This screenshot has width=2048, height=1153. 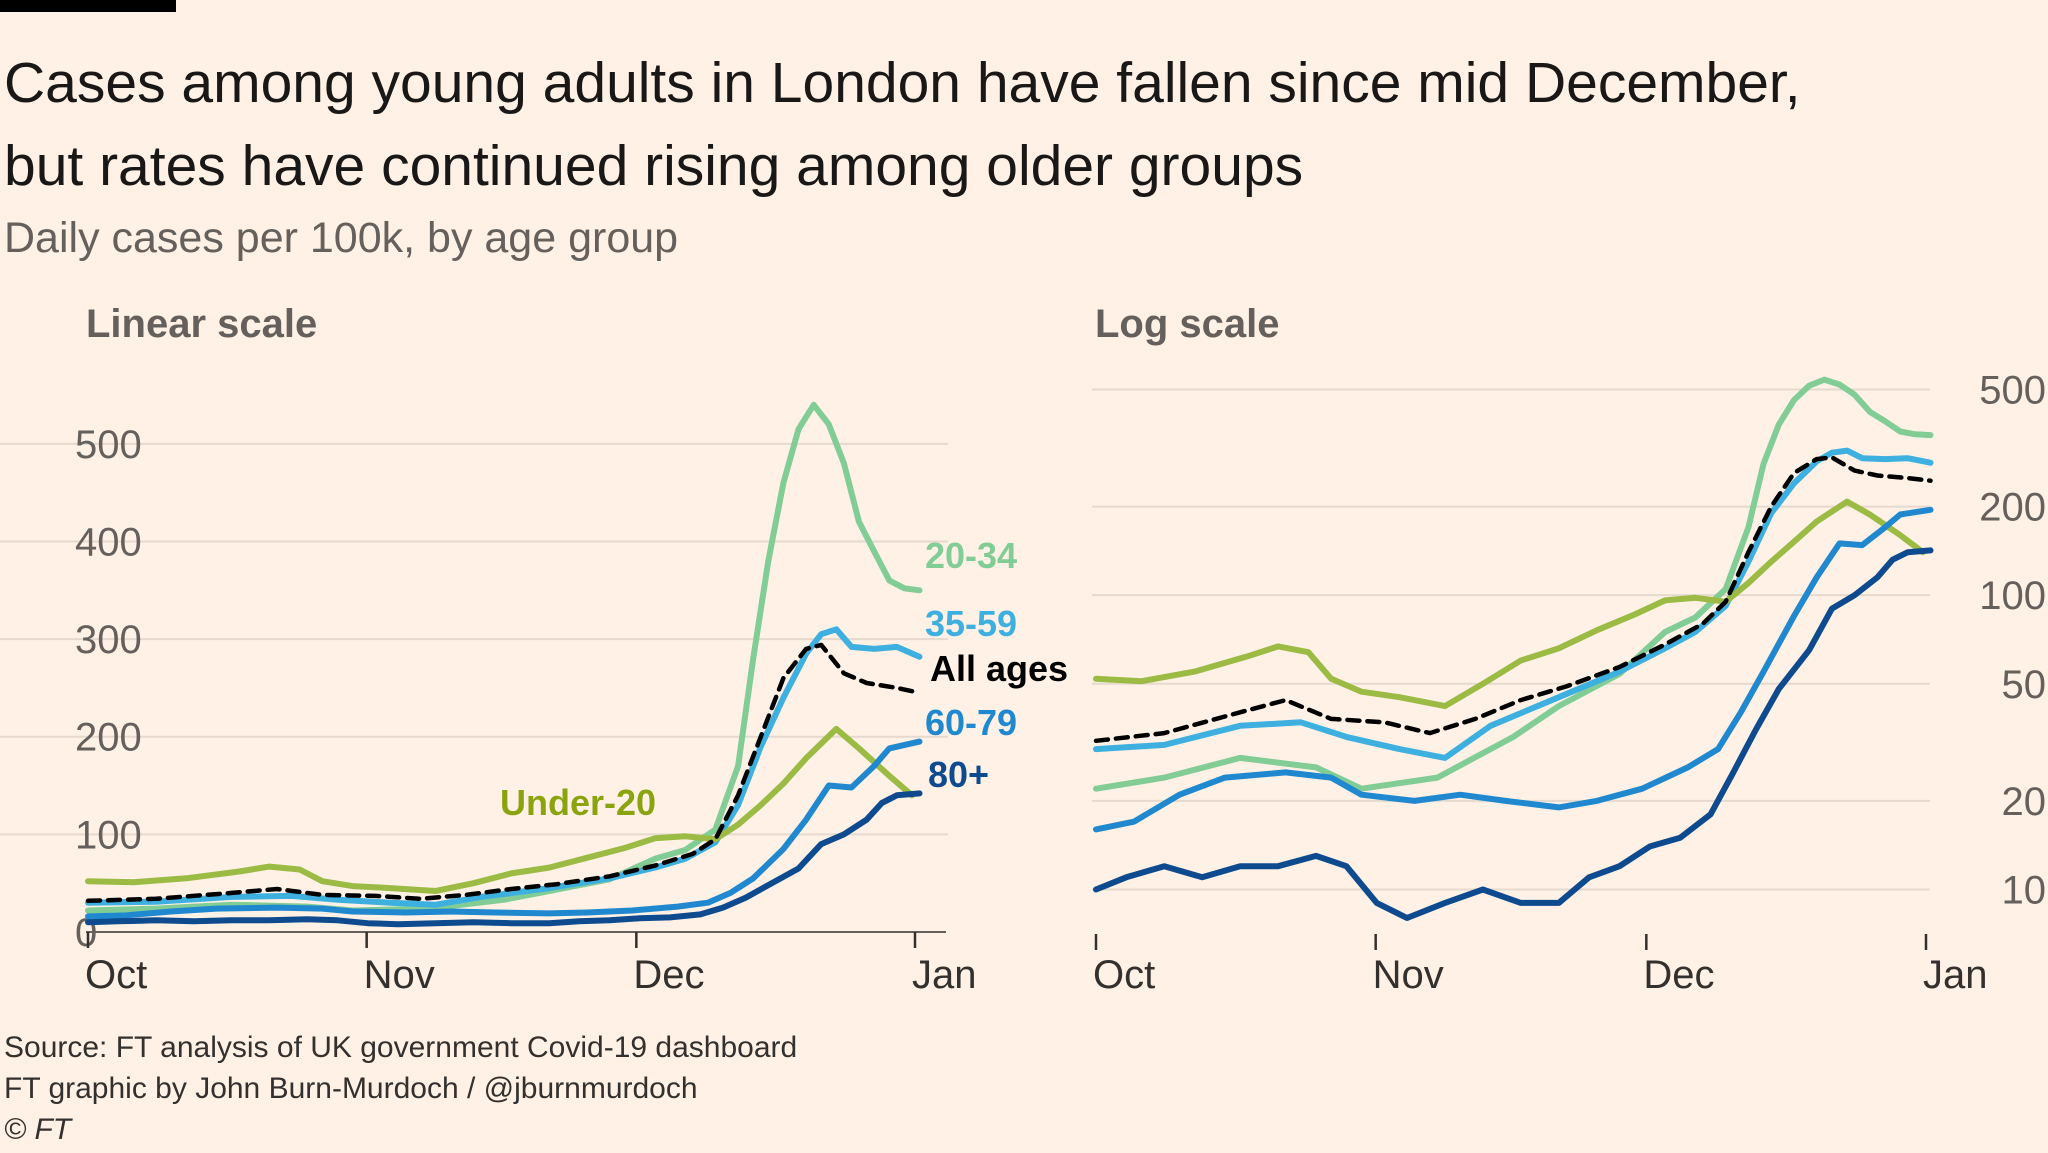 I want to click on series-line-log-all_ages, so click(x=1513, y=599).